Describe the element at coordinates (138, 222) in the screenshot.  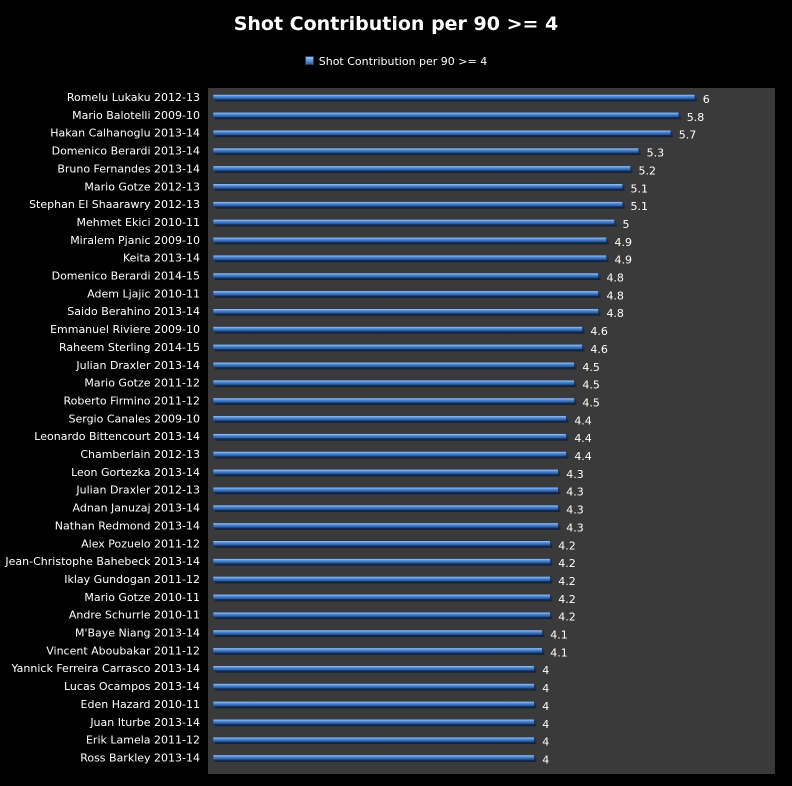
I see `category-label: Mehmet Ekici 2010-11` at that location.